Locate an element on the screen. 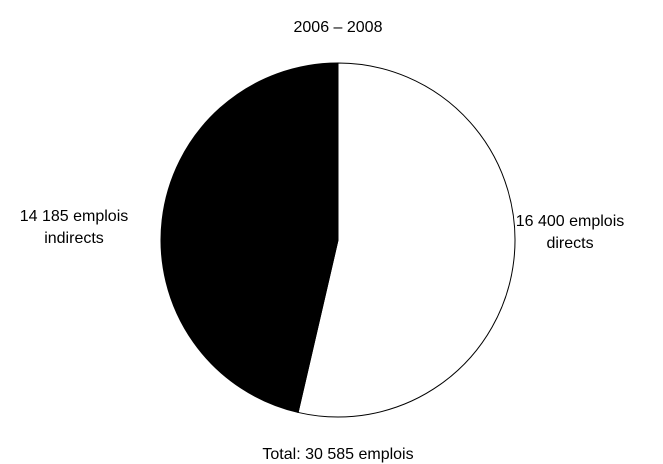  total-label: Total: 30 585 emplois is located at coordinates (337, 454).